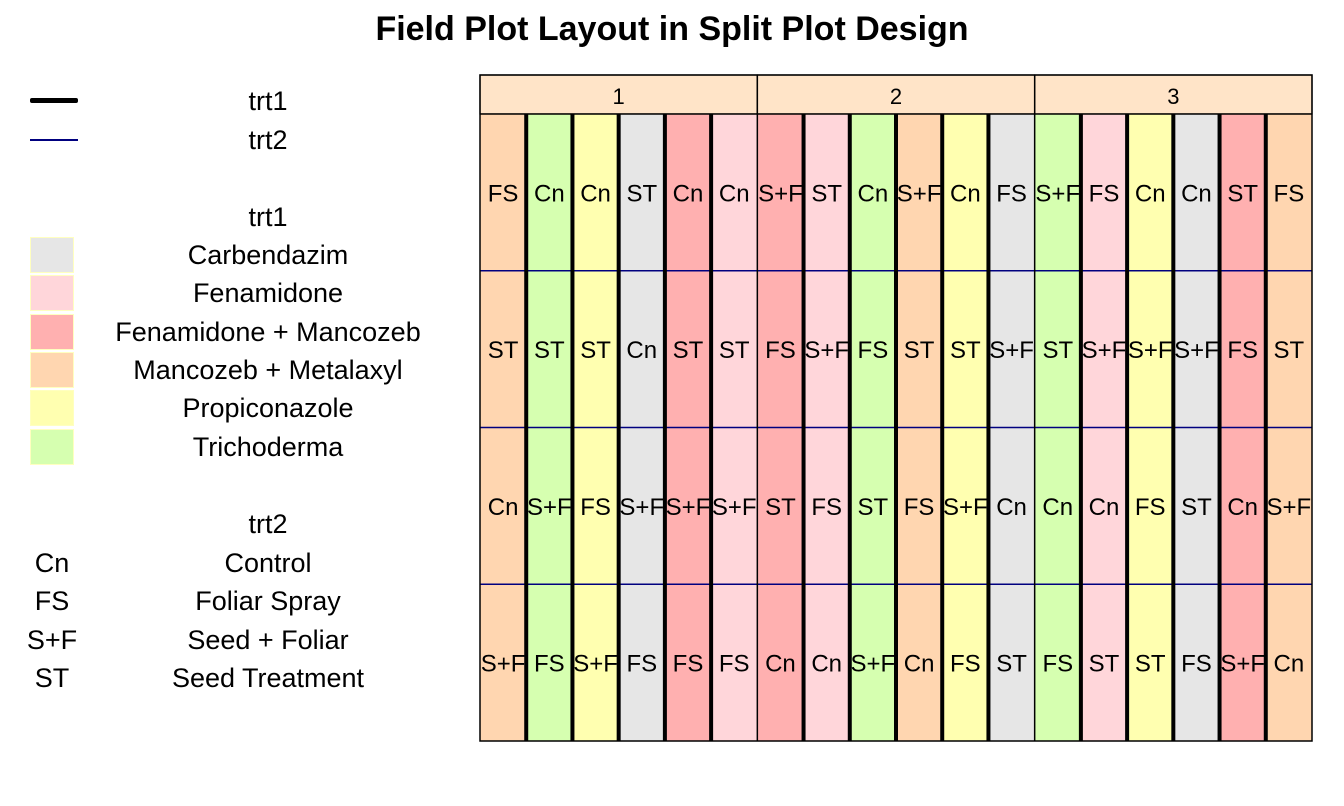  I want to click on legend-label-trt2: Seed + Foliar, so click(268, 639).